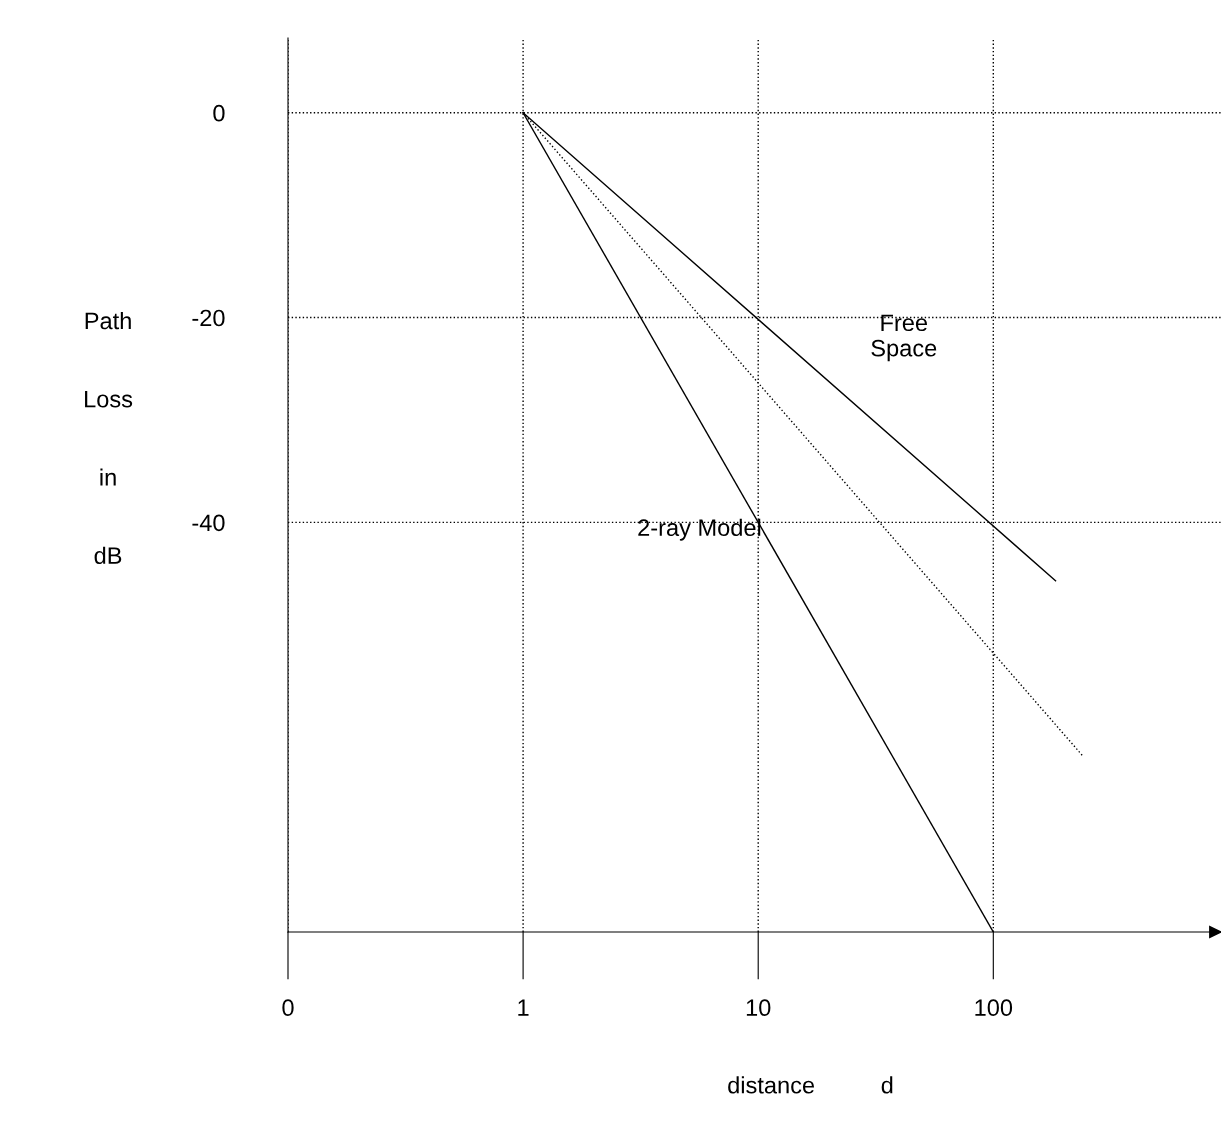  Describe the element at coordinates (288, 1008) in the screenshot. I see `x-tick-label: 0` at that location.